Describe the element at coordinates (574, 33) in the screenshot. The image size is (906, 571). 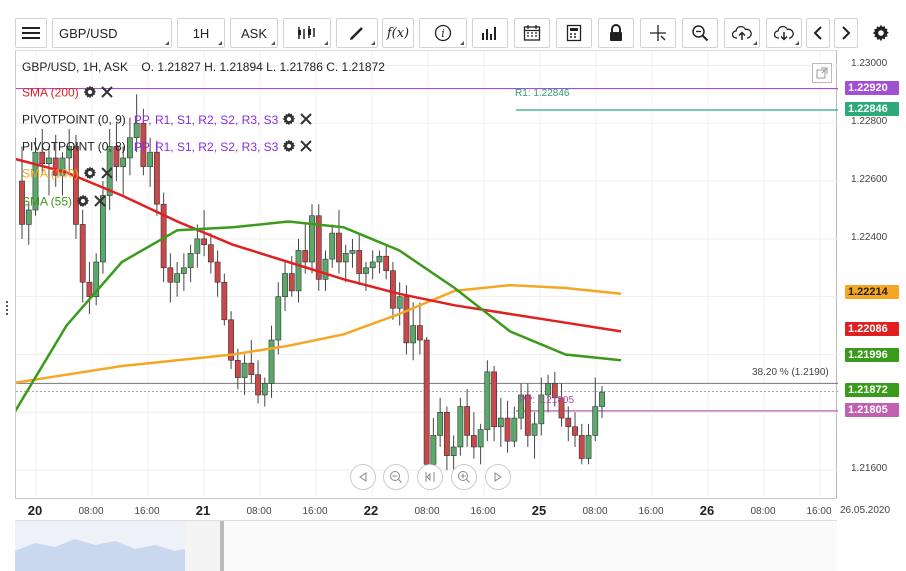
I see `calculator-button` at that location.